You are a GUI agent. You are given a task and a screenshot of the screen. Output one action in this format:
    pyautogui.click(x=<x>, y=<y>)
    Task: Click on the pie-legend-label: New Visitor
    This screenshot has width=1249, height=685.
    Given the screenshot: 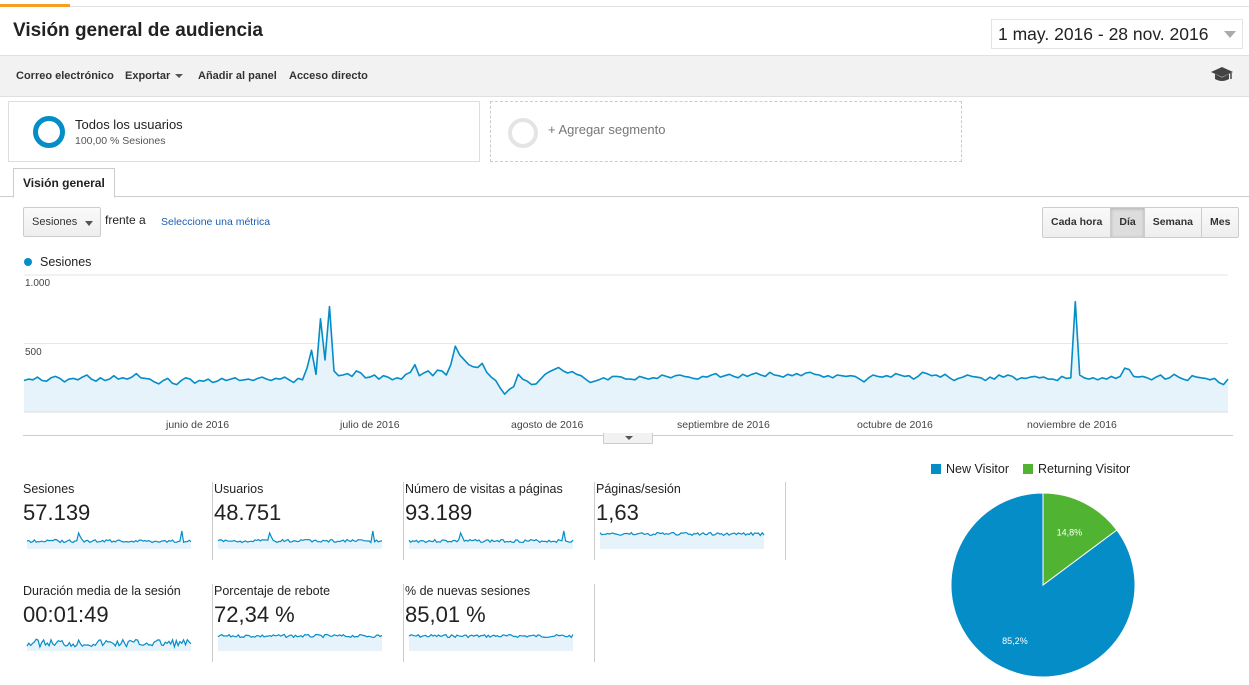 What is the action you would take?
    pyautogui.click(x=977, y=469)
    